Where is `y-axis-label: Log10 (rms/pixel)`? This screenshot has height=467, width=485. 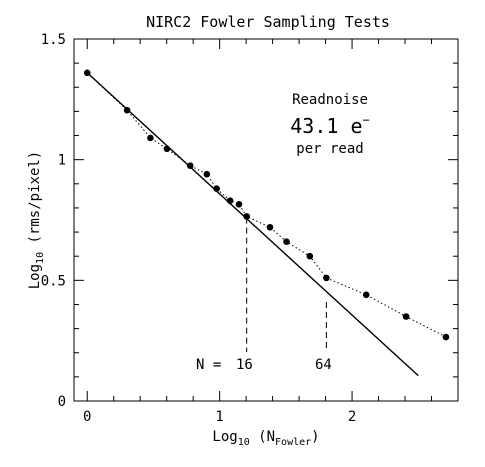
y-axis-label: Log10 (rms/pixel) is located at coordinates (36, 220).